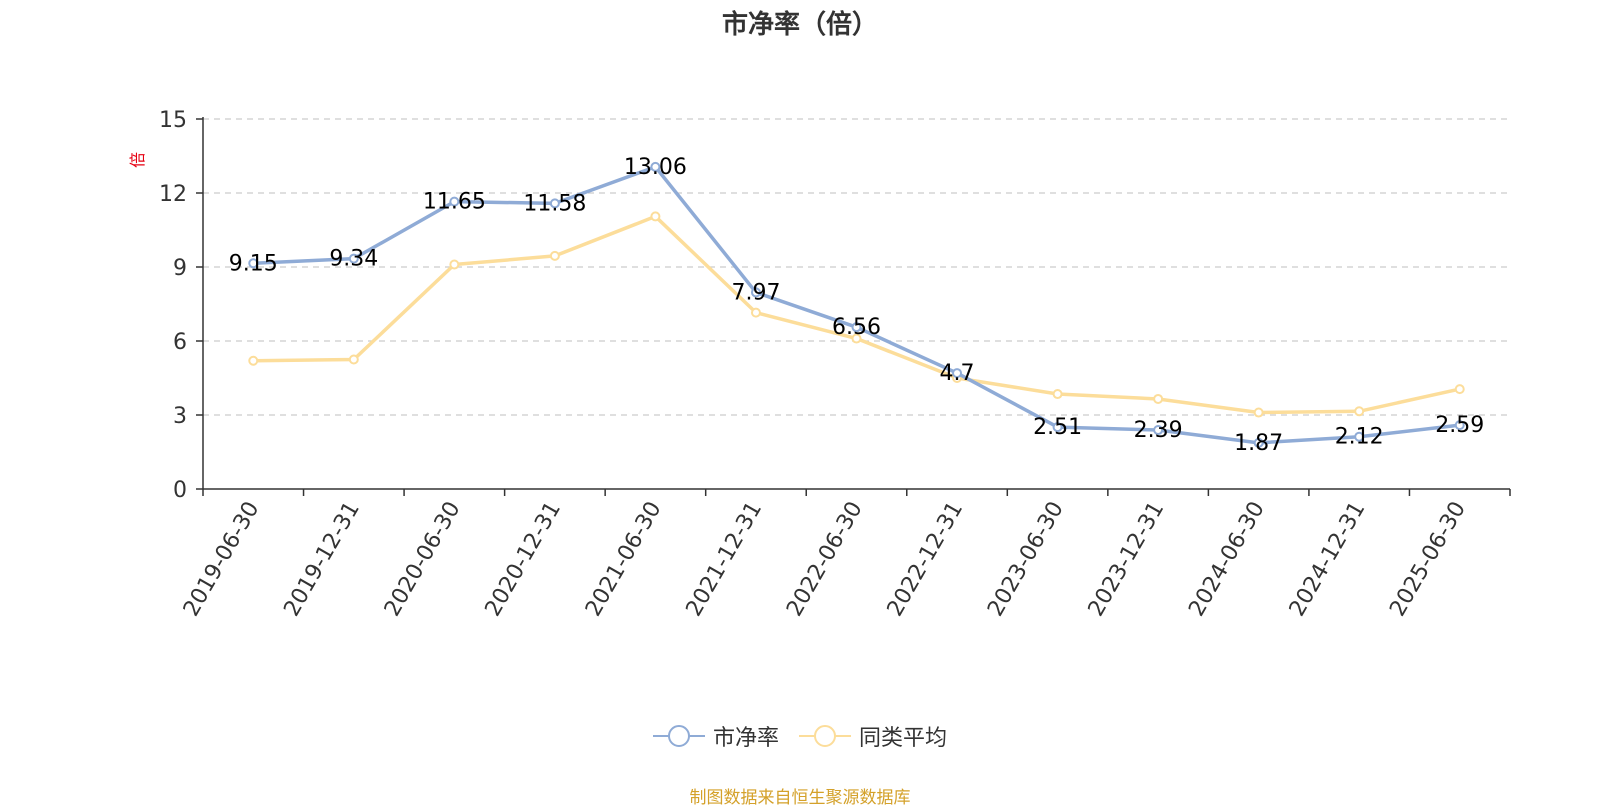  Describe the element at coordinates (678, 736) in the screenshot. I see `legend-marker-series-1-icon` at that location.